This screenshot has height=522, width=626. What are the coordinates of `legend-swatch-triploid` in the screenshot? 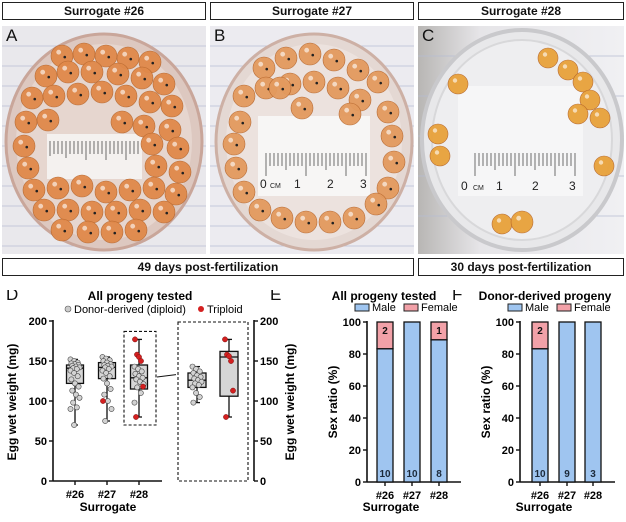 It's located at (201, 309).